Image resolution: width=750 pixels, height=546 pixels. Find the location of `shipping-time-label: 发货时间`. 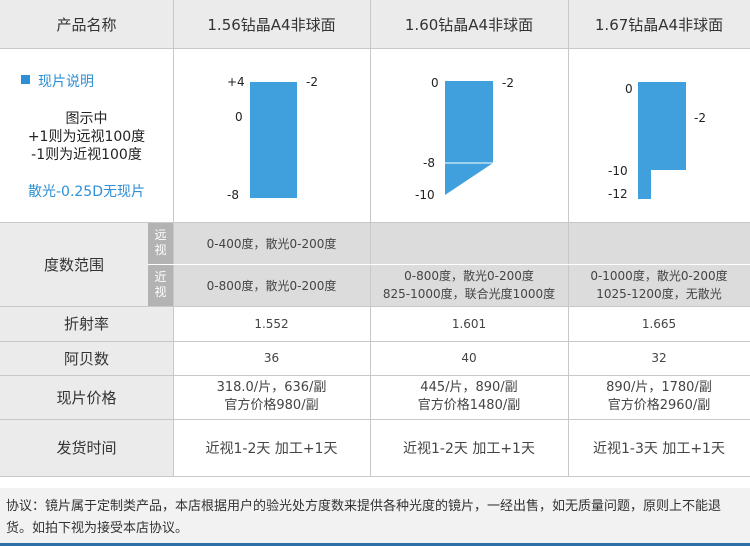

shipping-time-label: 发货时间 is located at coordinates (86, 447).